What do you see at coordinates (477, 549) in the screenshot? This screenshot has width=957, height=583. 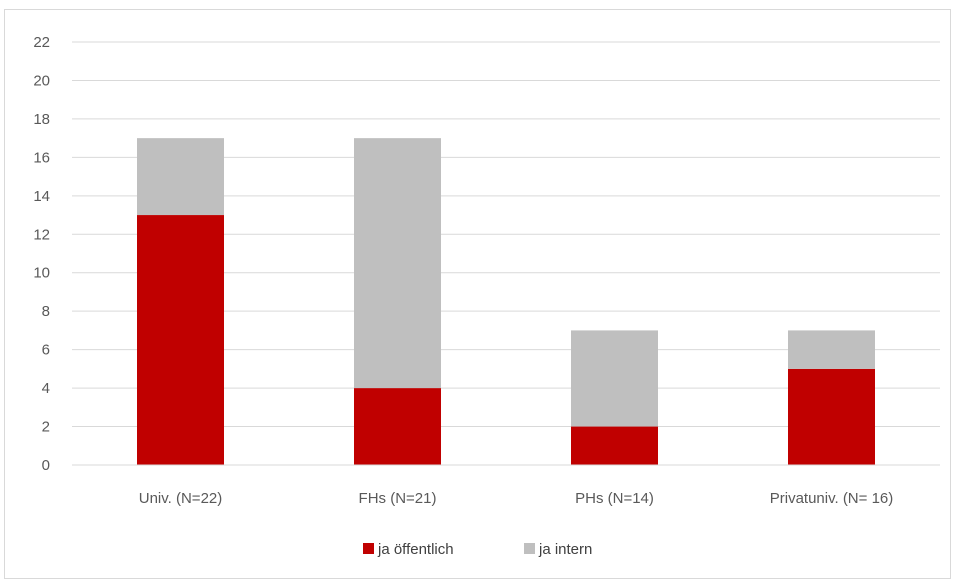 I see `legend: ja öffentlich ja intern` at bounding box center [477, 549].